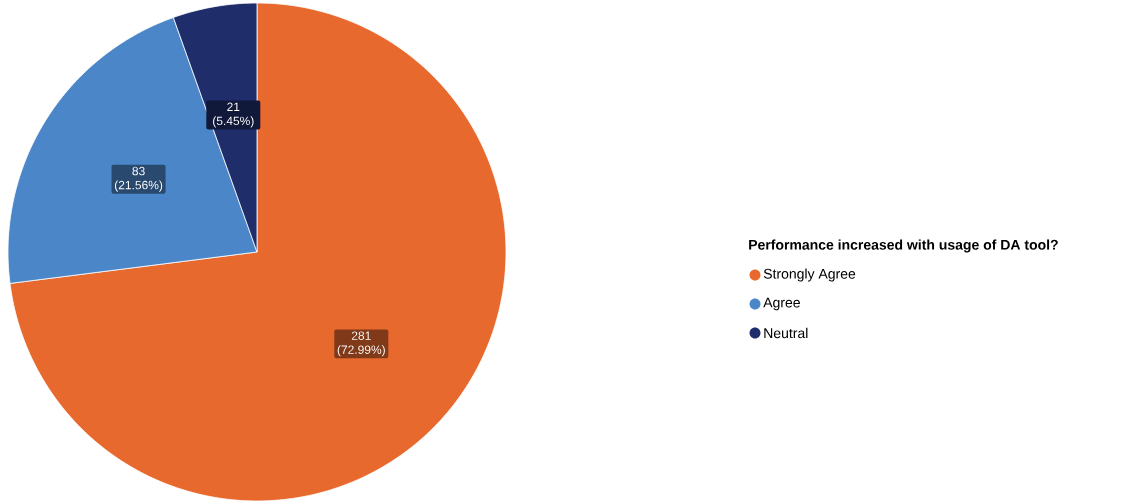  Describe the element at coordinates (361, 344) in the screenshot. I see `data-label: 281 (72.99%)` at that location.